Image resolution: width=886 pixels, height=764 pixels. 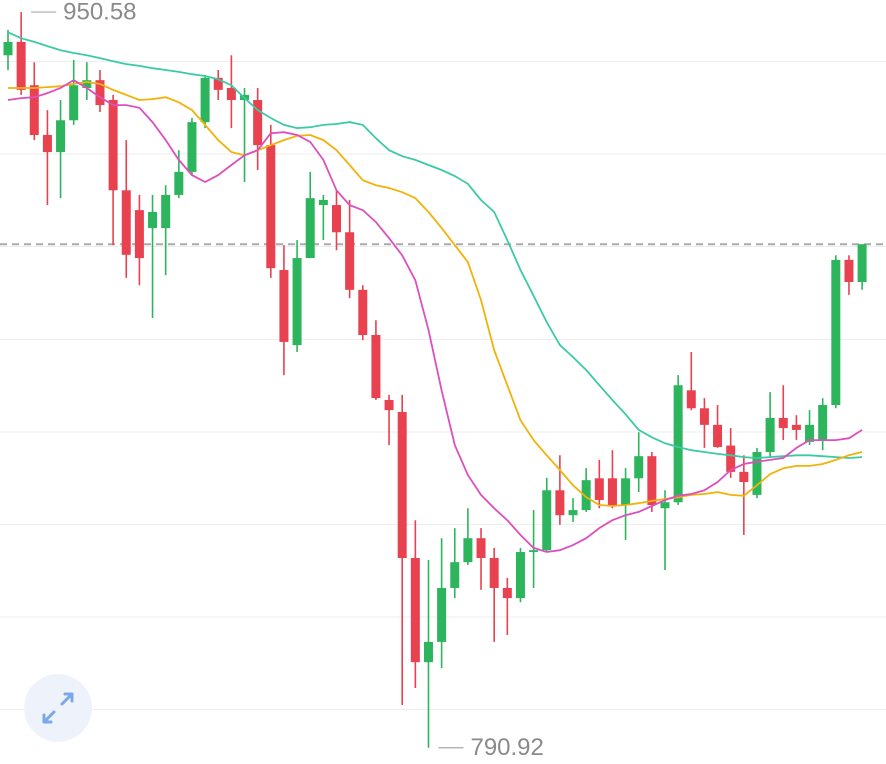 I want to click on low-label: 790.92, so click(x=506, y=747).